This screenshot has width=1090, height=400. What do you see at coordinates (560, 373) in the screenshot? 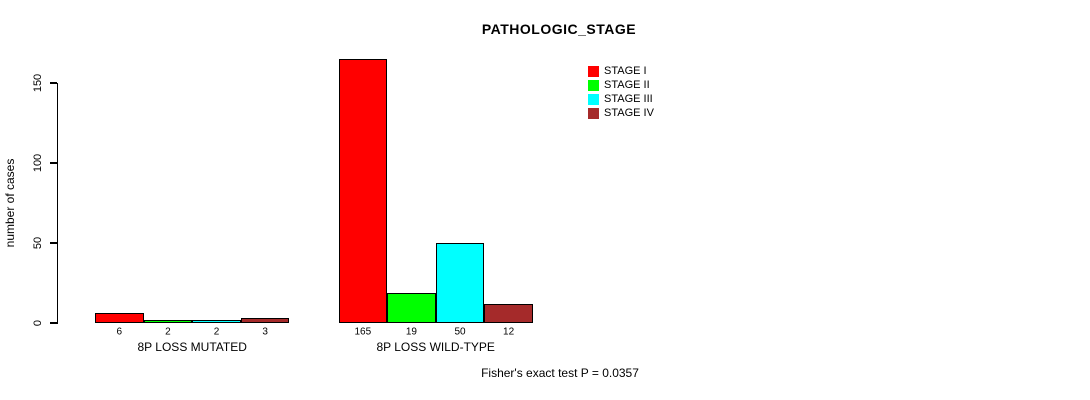
I see `footnote: Fisher's exact test P = 0.0357` at bounding box center [560, 373].